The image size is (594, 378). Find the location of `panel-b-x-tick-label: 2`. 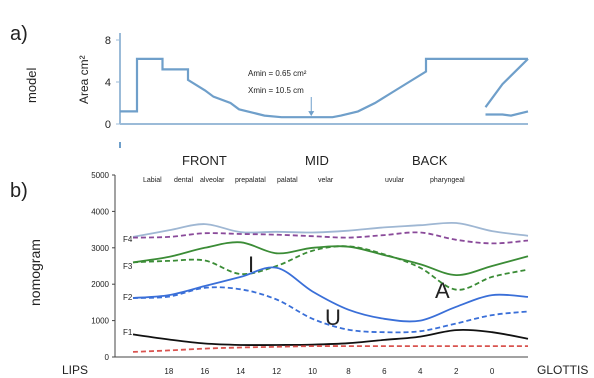

panel-b-x-tick-label: 2 is located at coordinates (456, 371).